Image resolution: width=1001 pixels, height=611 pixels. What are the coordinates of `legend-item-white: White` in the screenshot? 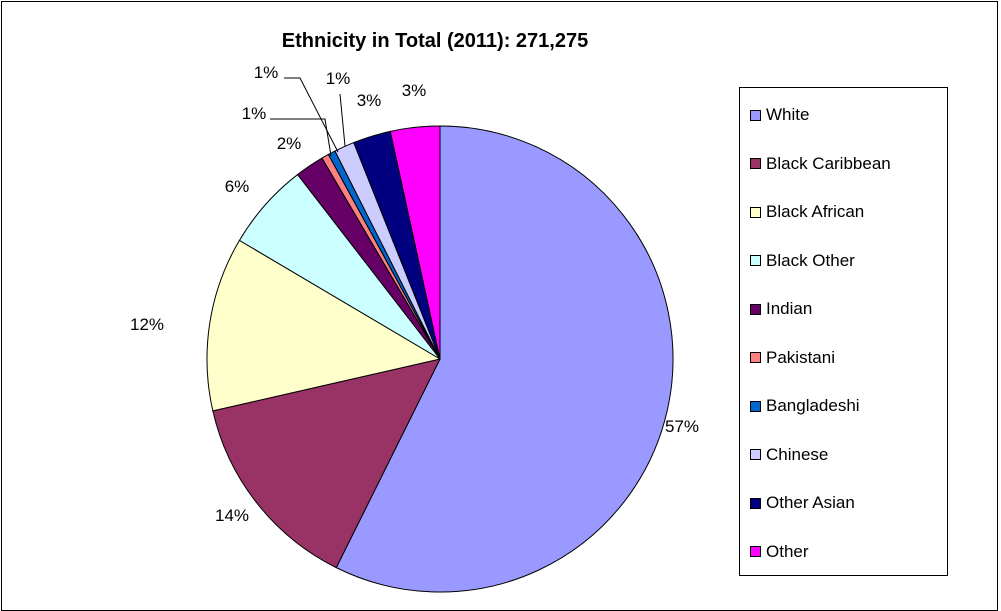 It's located at (779, 115).